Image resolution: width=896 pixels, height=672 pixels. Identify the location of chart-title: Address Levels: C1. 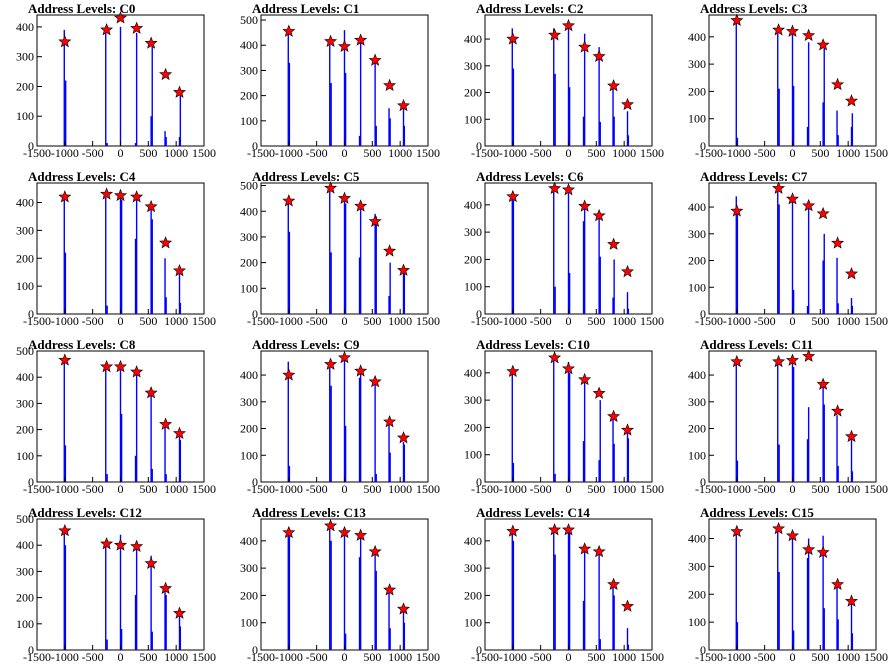
(305, 8).